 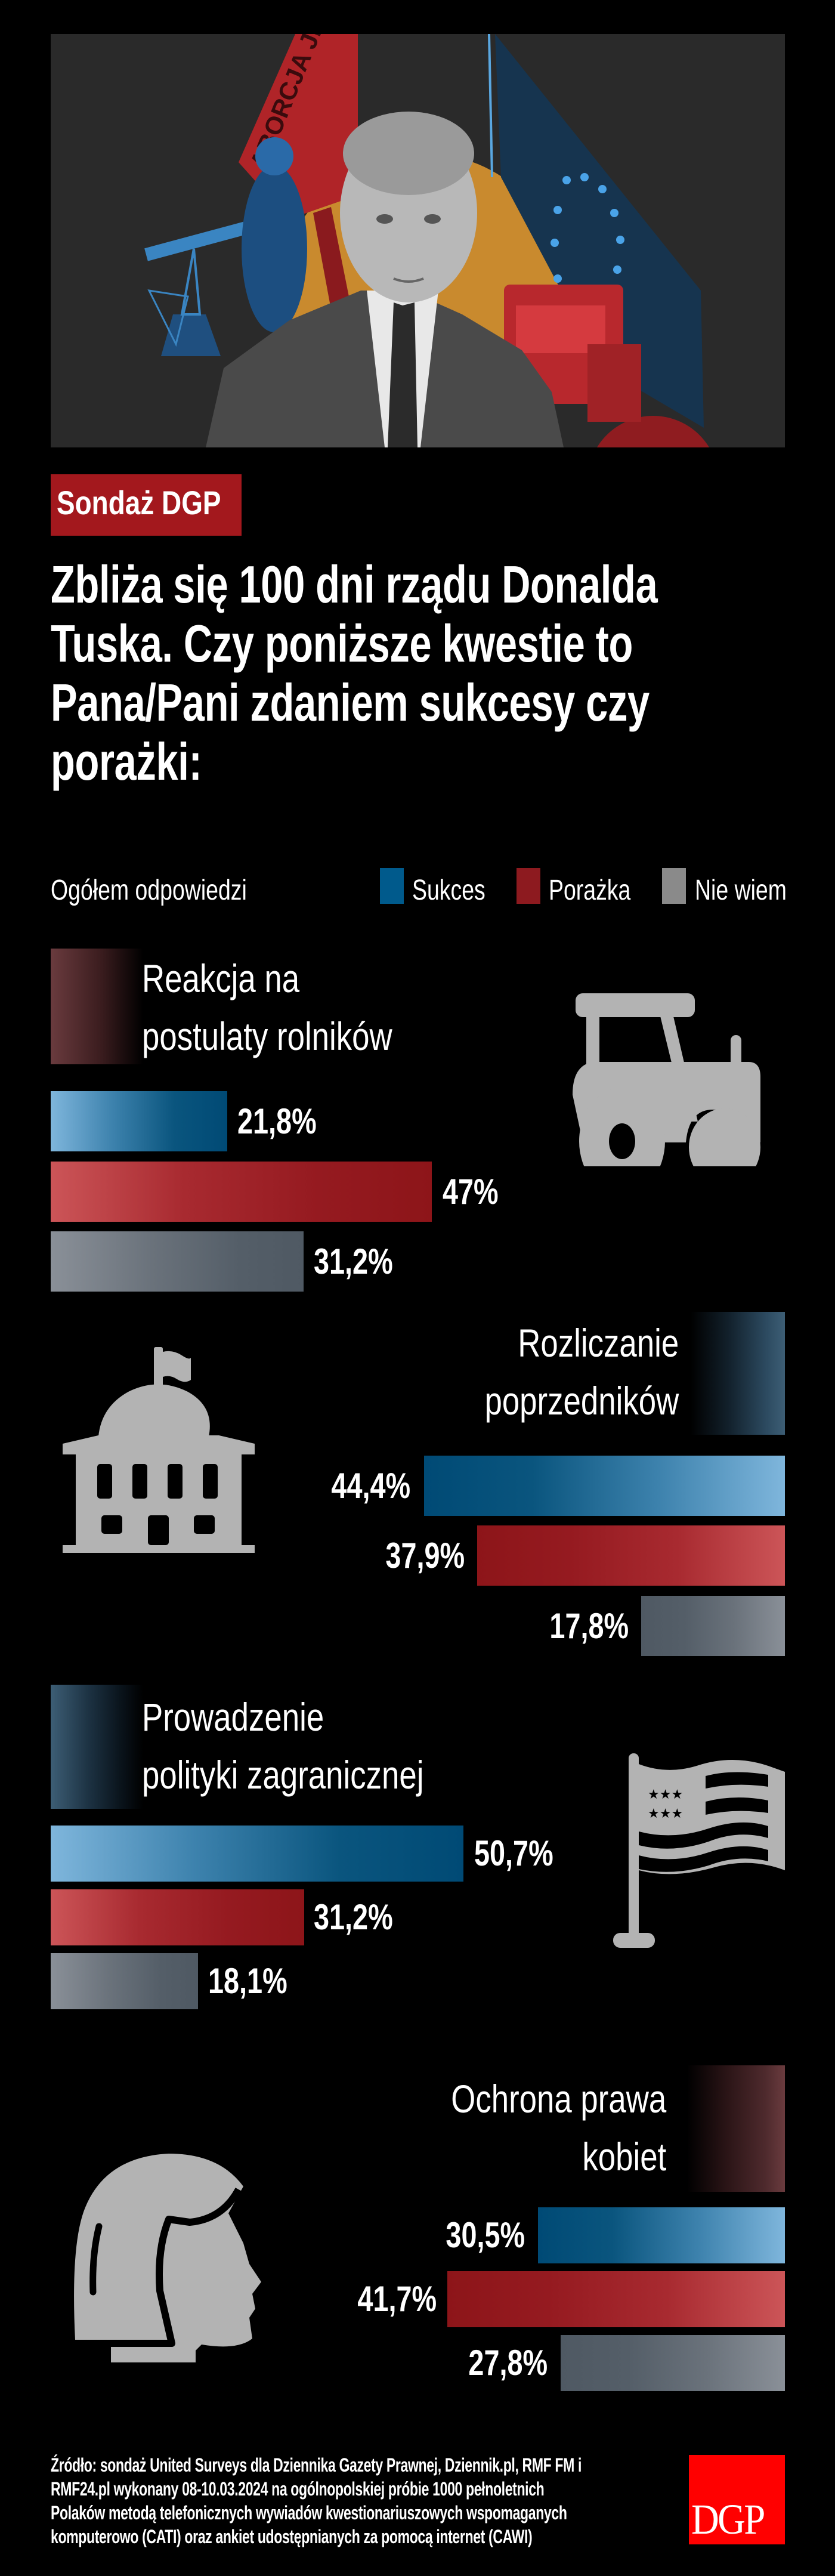 What do you see at coordinates (385, 279) in the screenshot?
I see `portrait-man` at bounding box center [385, 279].